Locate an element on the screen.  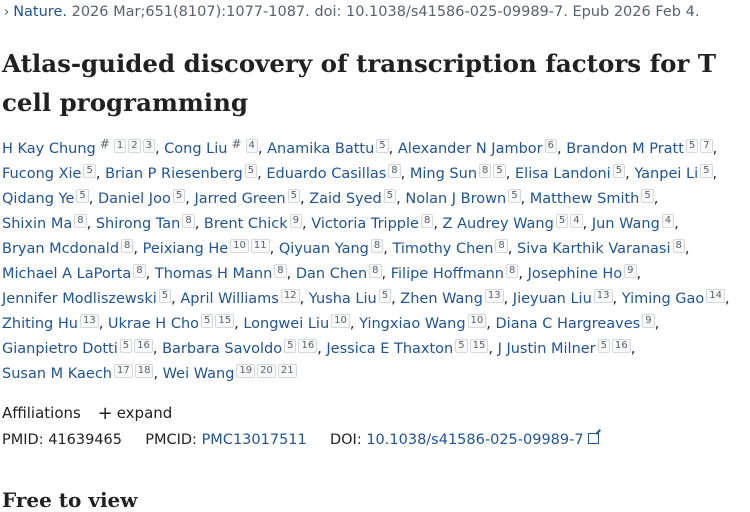
author-link: Fucong Xie is located at coordinates (42, 174).